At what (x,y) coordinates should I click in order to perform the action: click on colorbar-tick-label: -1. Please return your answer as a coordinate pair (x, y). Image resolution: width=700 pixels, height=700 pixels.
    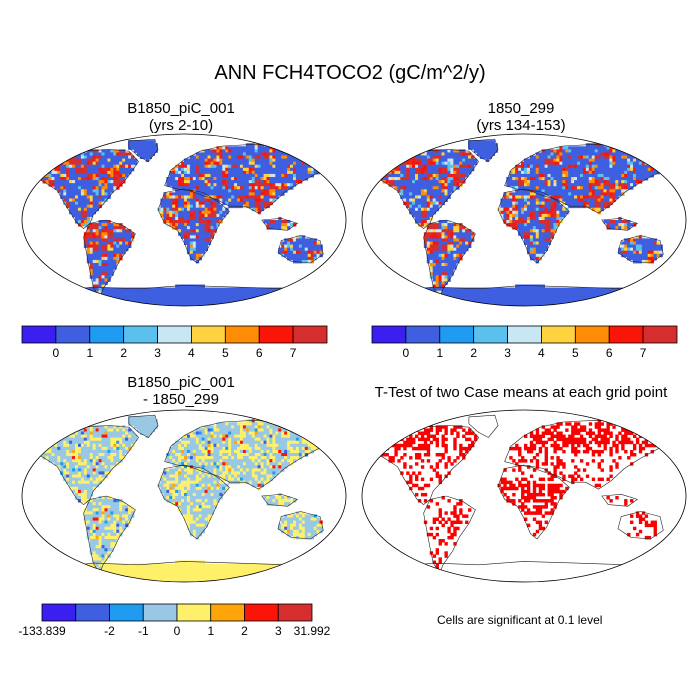
    Looking at the image, I should click on (143, 631).